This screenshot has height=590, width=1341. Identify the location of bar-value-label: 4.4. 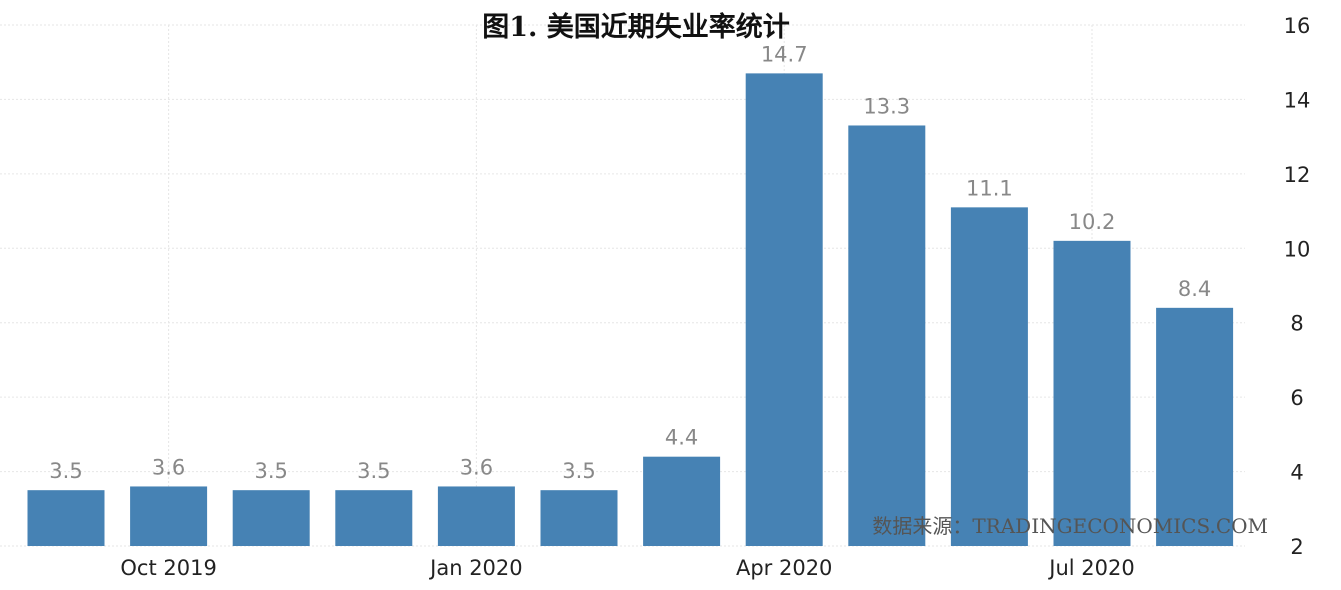
(681, 438).